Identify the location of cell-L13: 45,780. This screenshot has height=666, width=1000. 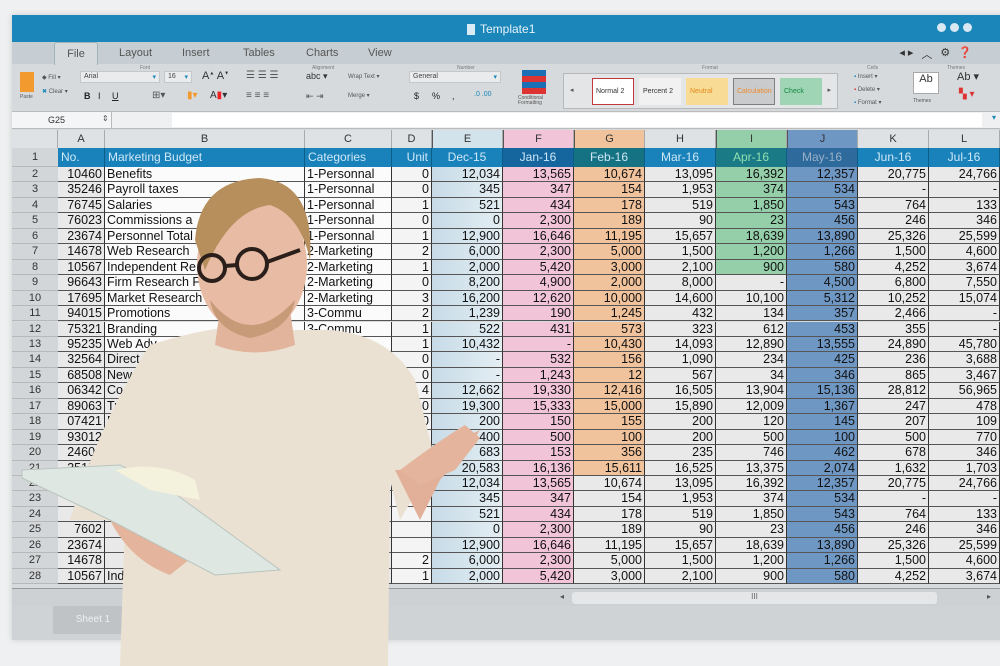
(964, 344).